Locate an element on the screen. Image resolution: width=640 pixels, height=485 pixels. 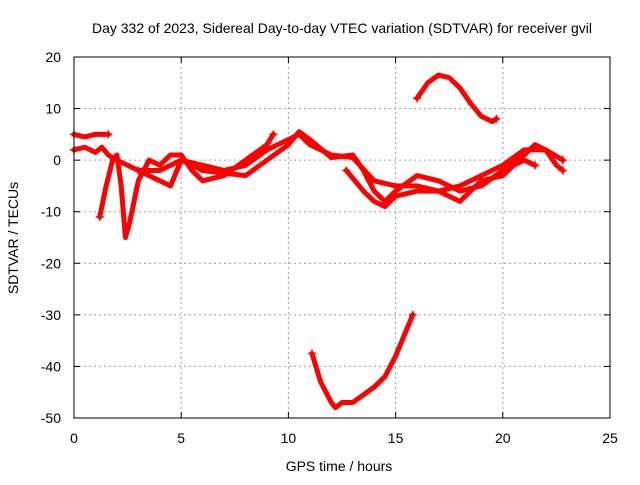
series-track-g is located at coordinates (362, 361).